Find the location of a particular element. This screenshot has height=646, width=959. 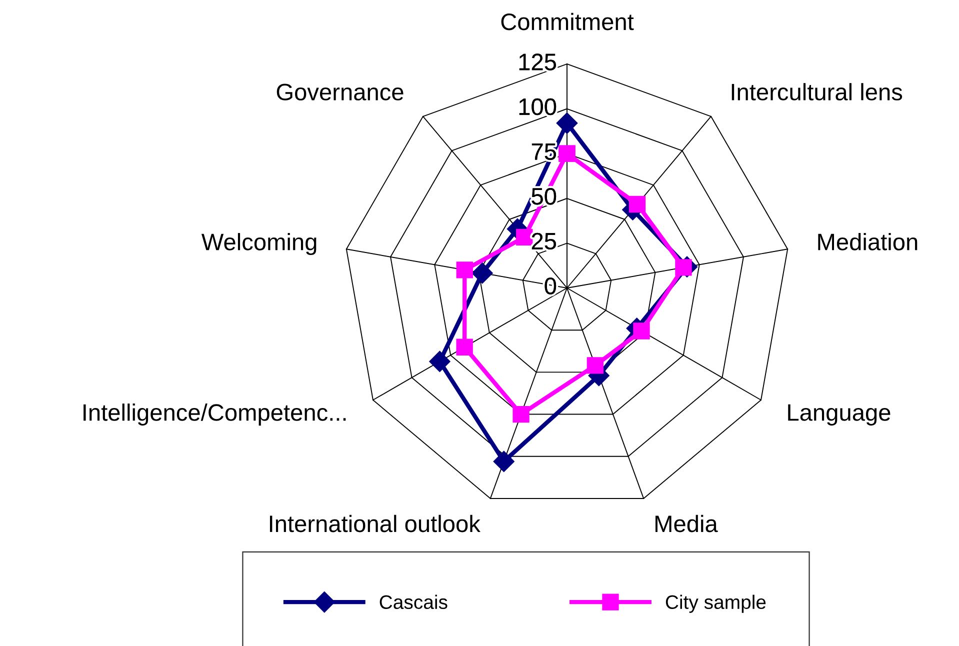

spoke-label: Welcoming is located at coordinates (258, 244).